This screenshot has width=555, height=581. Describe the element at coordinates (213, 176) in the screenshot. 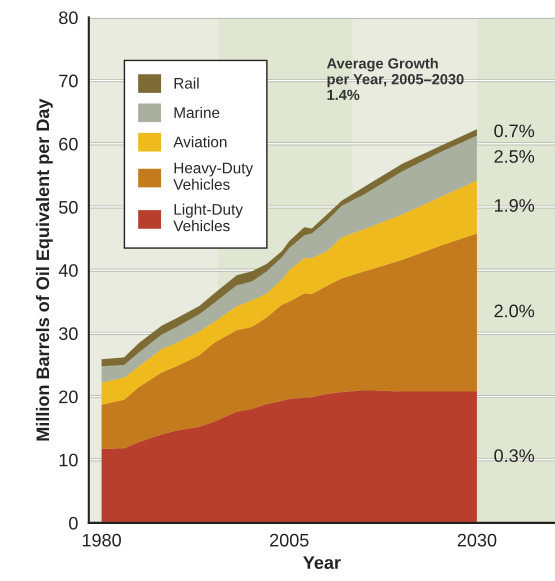

I see `legend-label: Heavy-Duty Vehicles` at that location.